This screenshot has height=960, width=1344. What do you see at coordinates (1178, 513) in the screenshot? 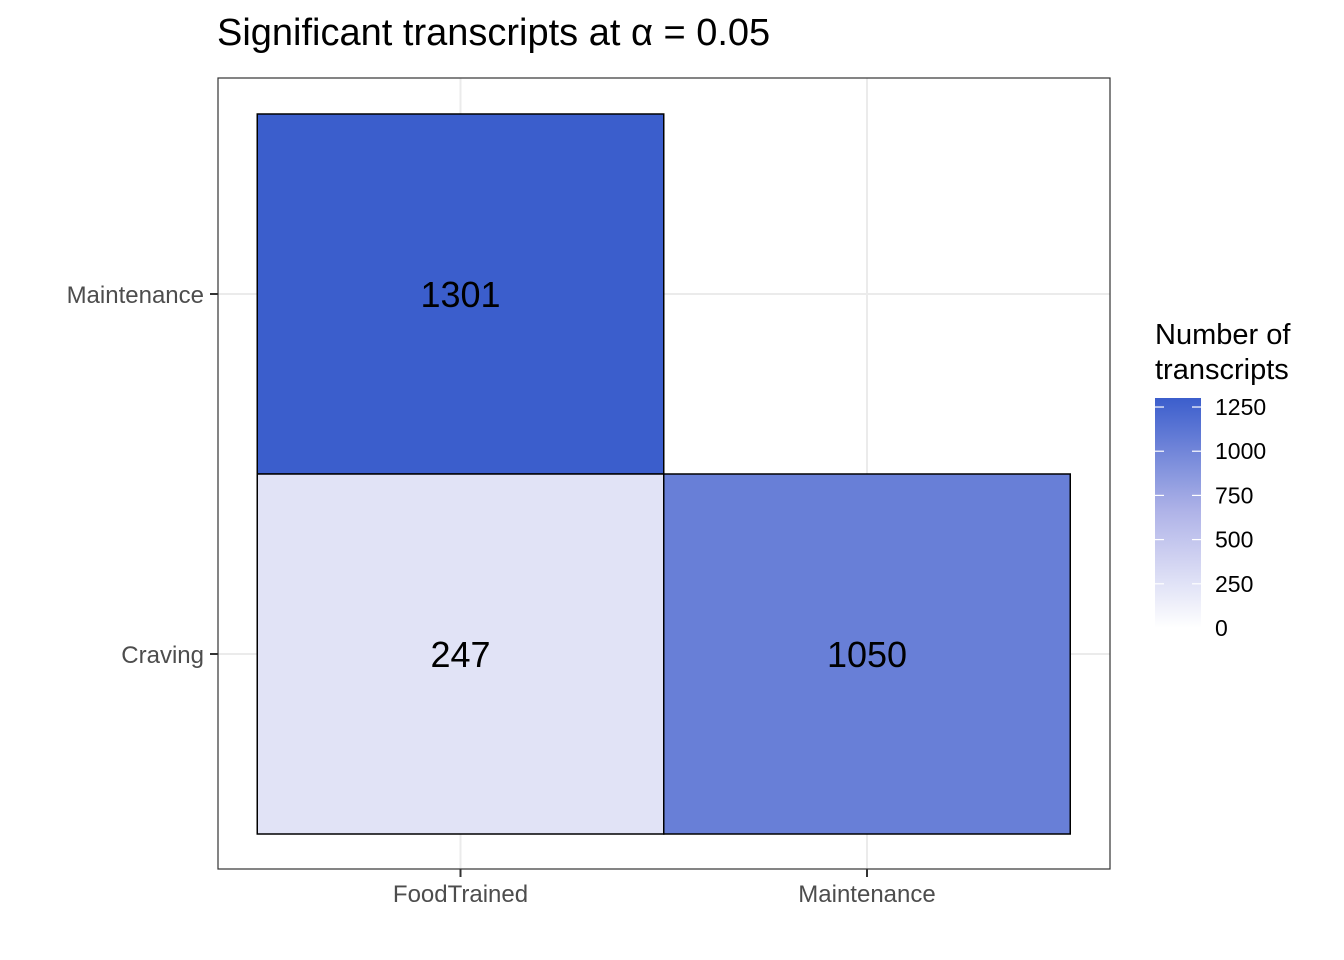
I see `legend-color-bar` at bounding box center [1178, 513].